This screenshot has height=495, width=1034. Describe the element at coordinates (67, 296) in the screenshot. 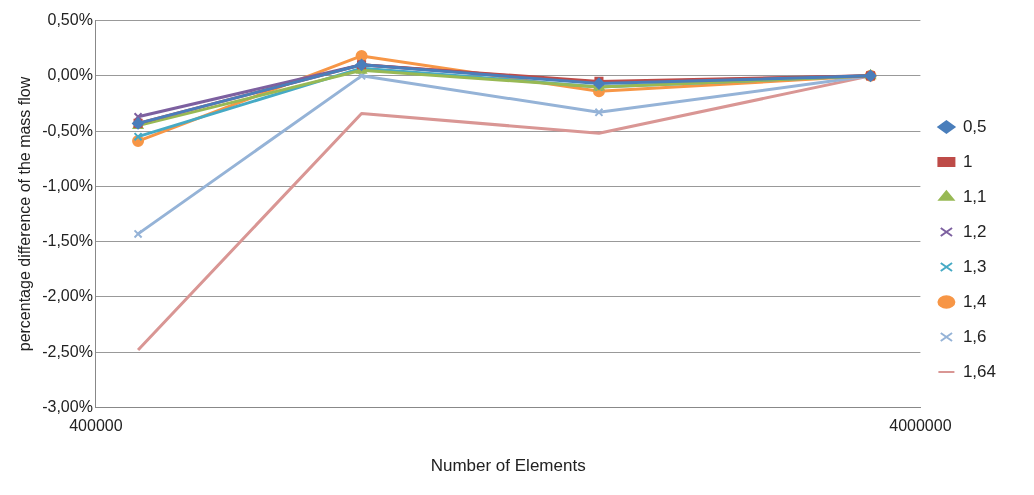

I see `y-tick-label: -2,00%` at that location.